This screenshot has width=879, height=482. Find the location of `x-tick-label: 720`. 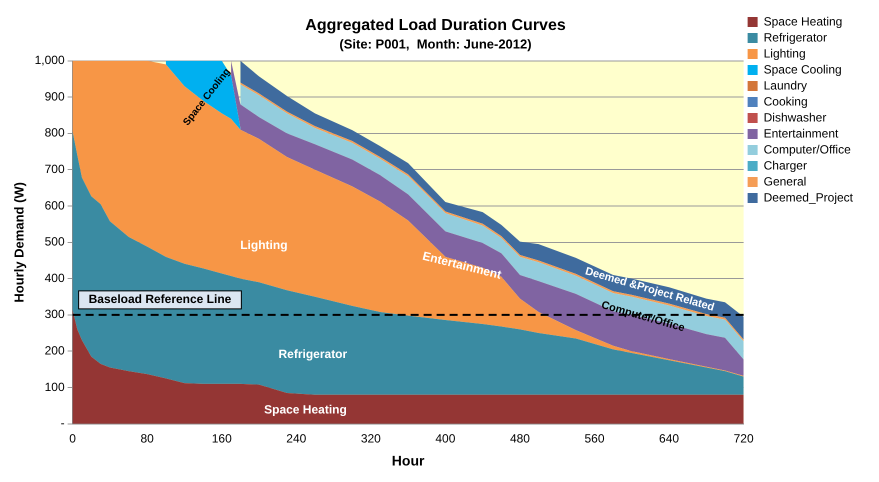

x-tick-label: 720 is located at coordinates (744, 438).